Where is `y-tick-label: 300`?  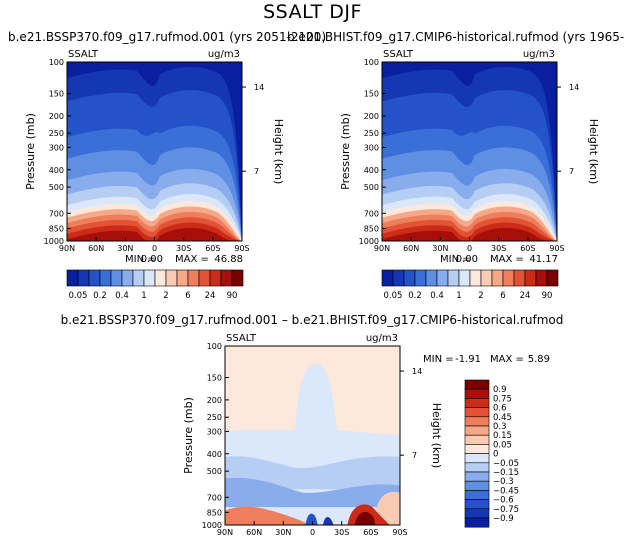 y-tick-label: 300 is located at coordinates (371, 147).